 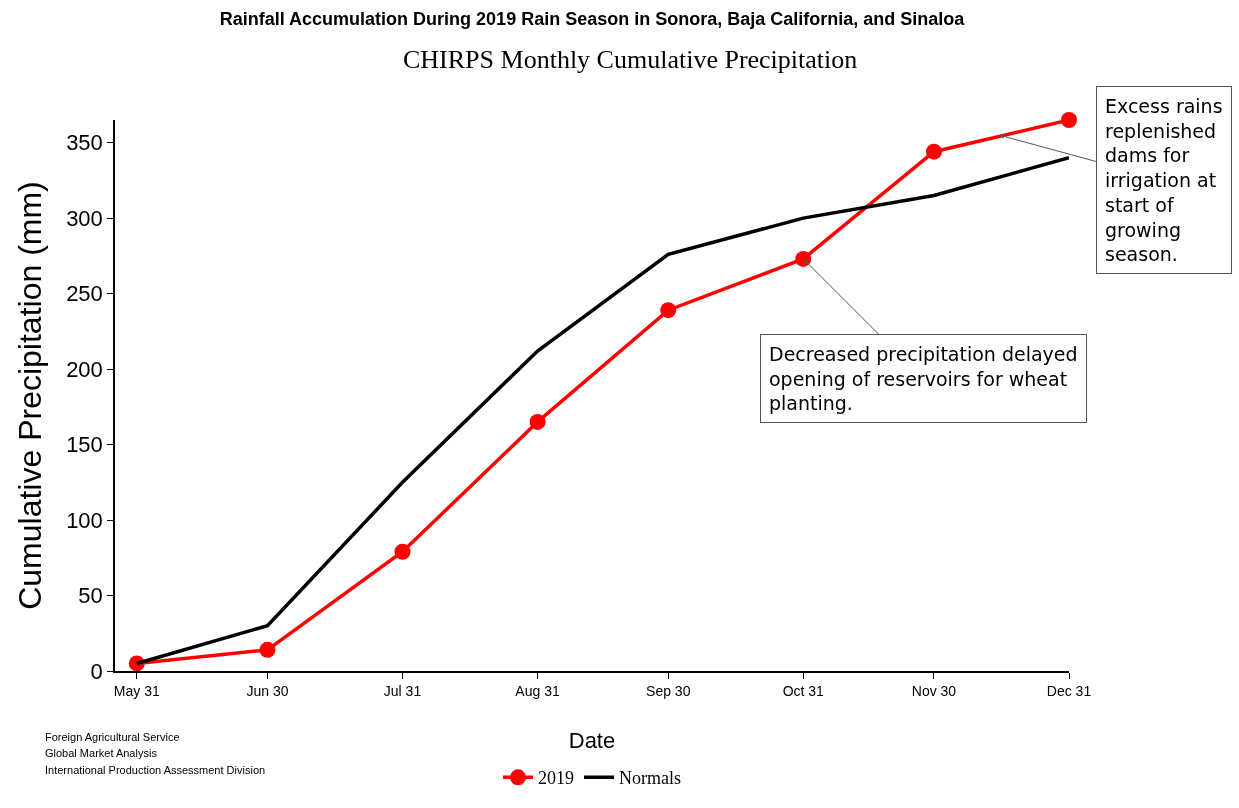 I want to click on x-tick-label: Sep 30, so click(x=668, y=690).